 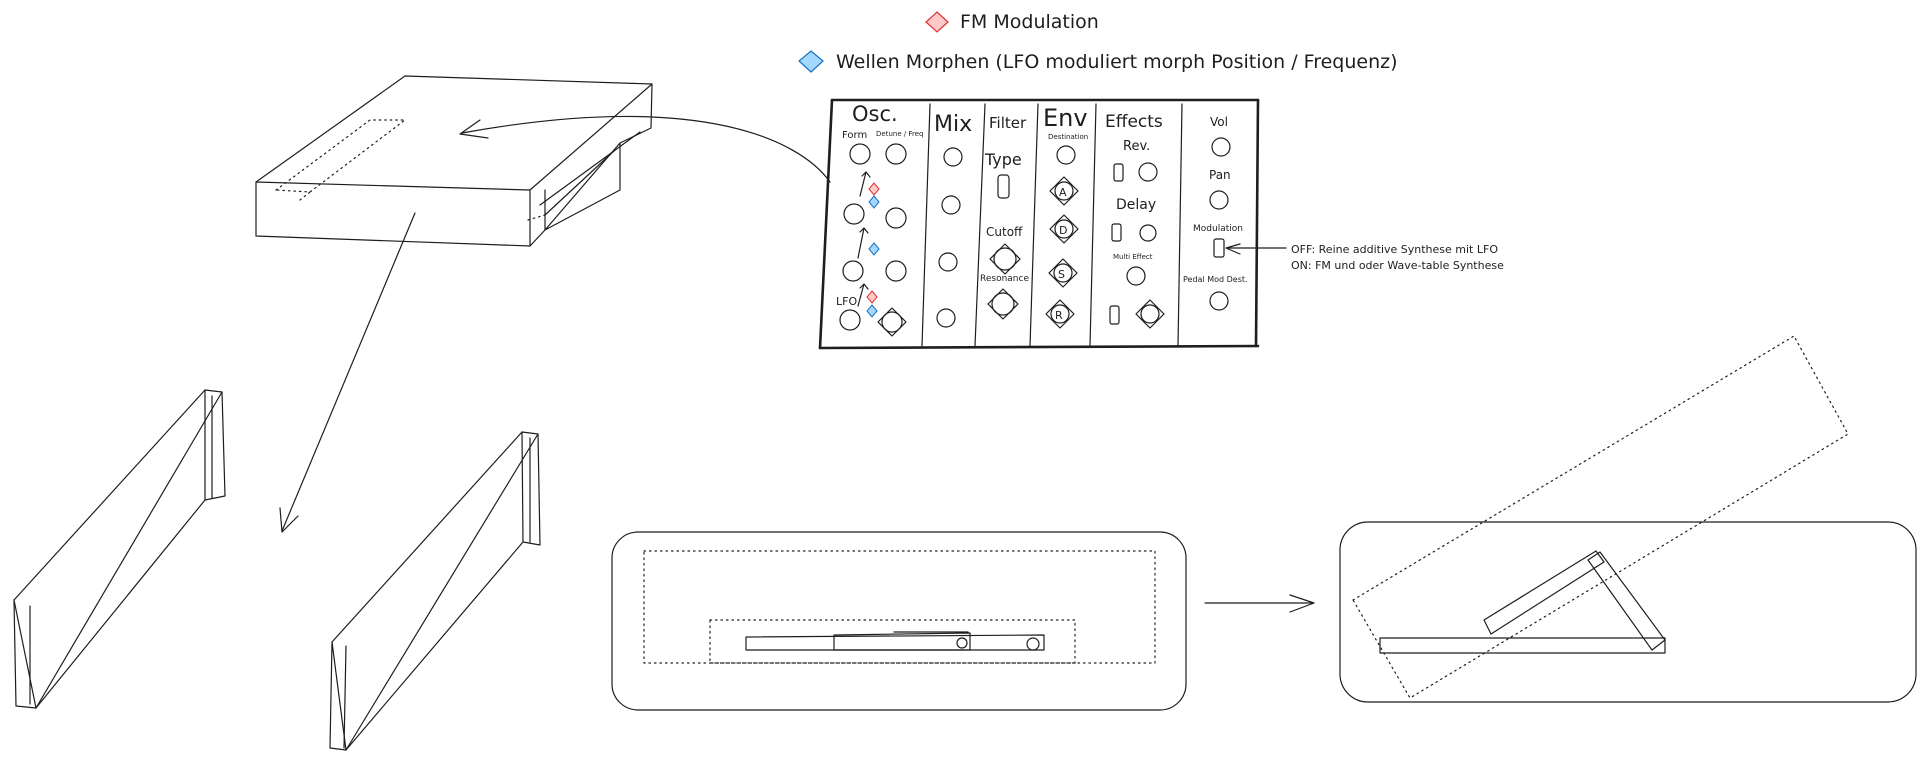 What do you see at coordinates (1062, 252) in the screenshot?
I see `envelope-knobs: A D S R` at bounding box center [1062, 252].